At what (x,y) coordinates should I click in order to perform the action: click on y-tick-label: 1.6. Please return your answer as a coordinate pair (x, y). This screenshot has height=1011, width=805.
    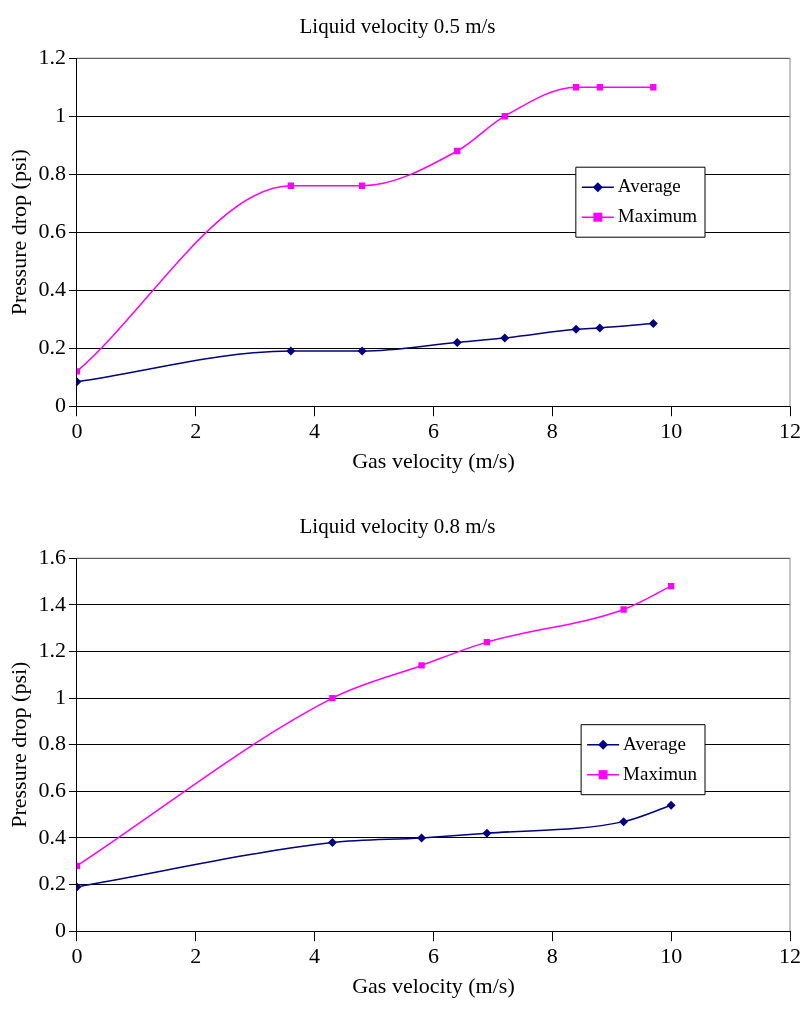
    Looking at the image, I should click on (52, 556).